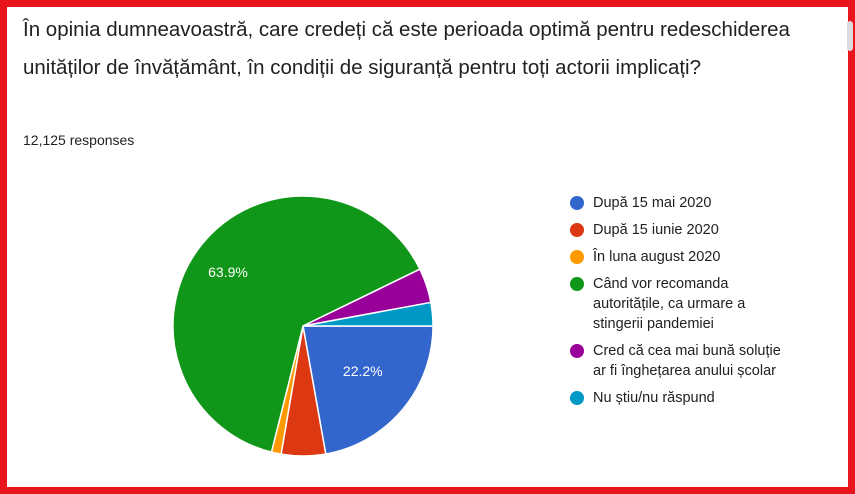 The image size is (855, 494). I want to click on legend-label: După 15 mai 2020, so click(652, 203).